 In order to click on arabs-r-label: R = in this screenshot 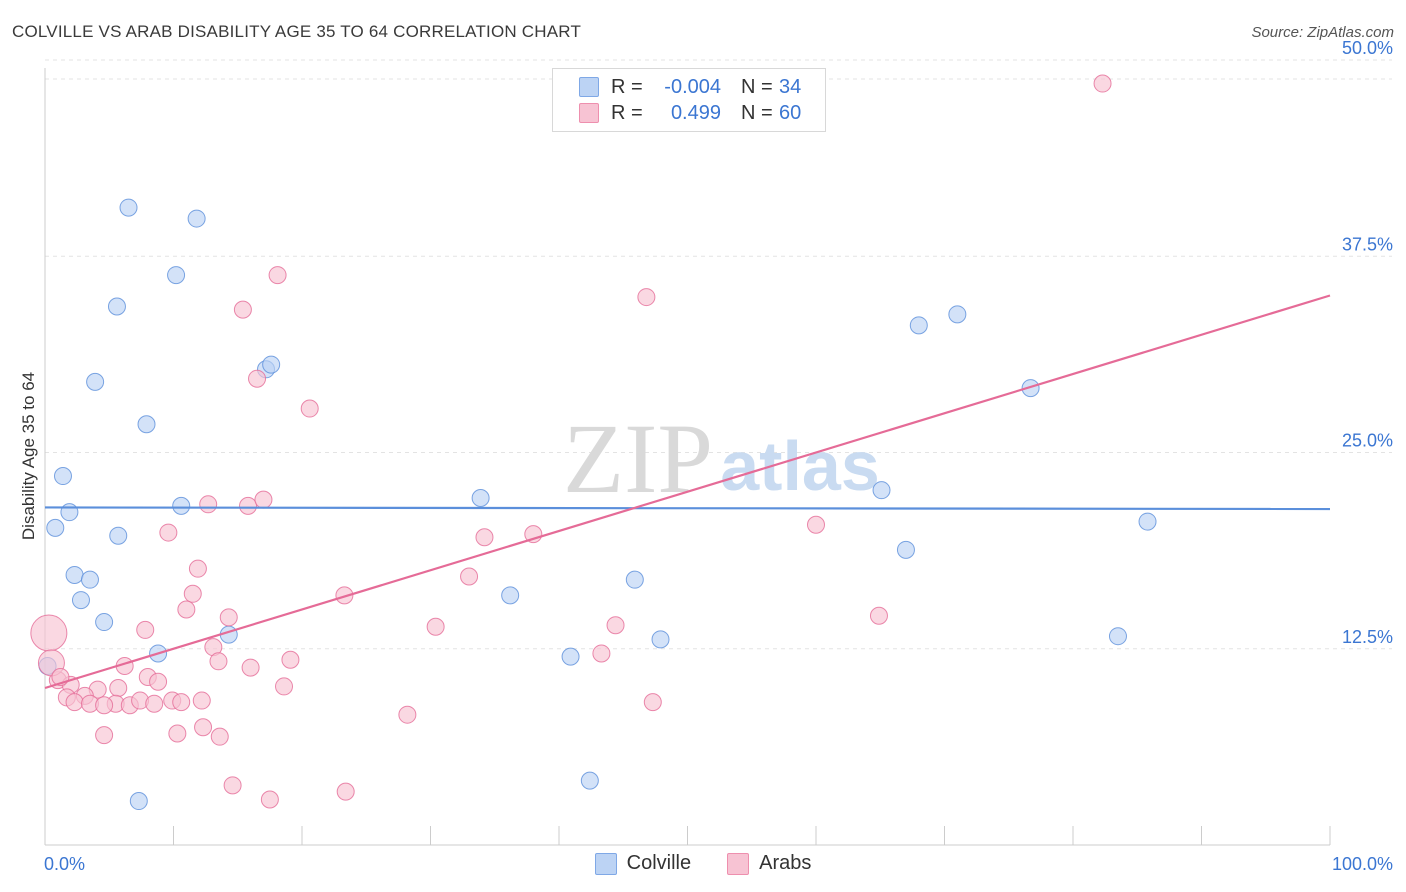, I will do `click(627, 112)`.